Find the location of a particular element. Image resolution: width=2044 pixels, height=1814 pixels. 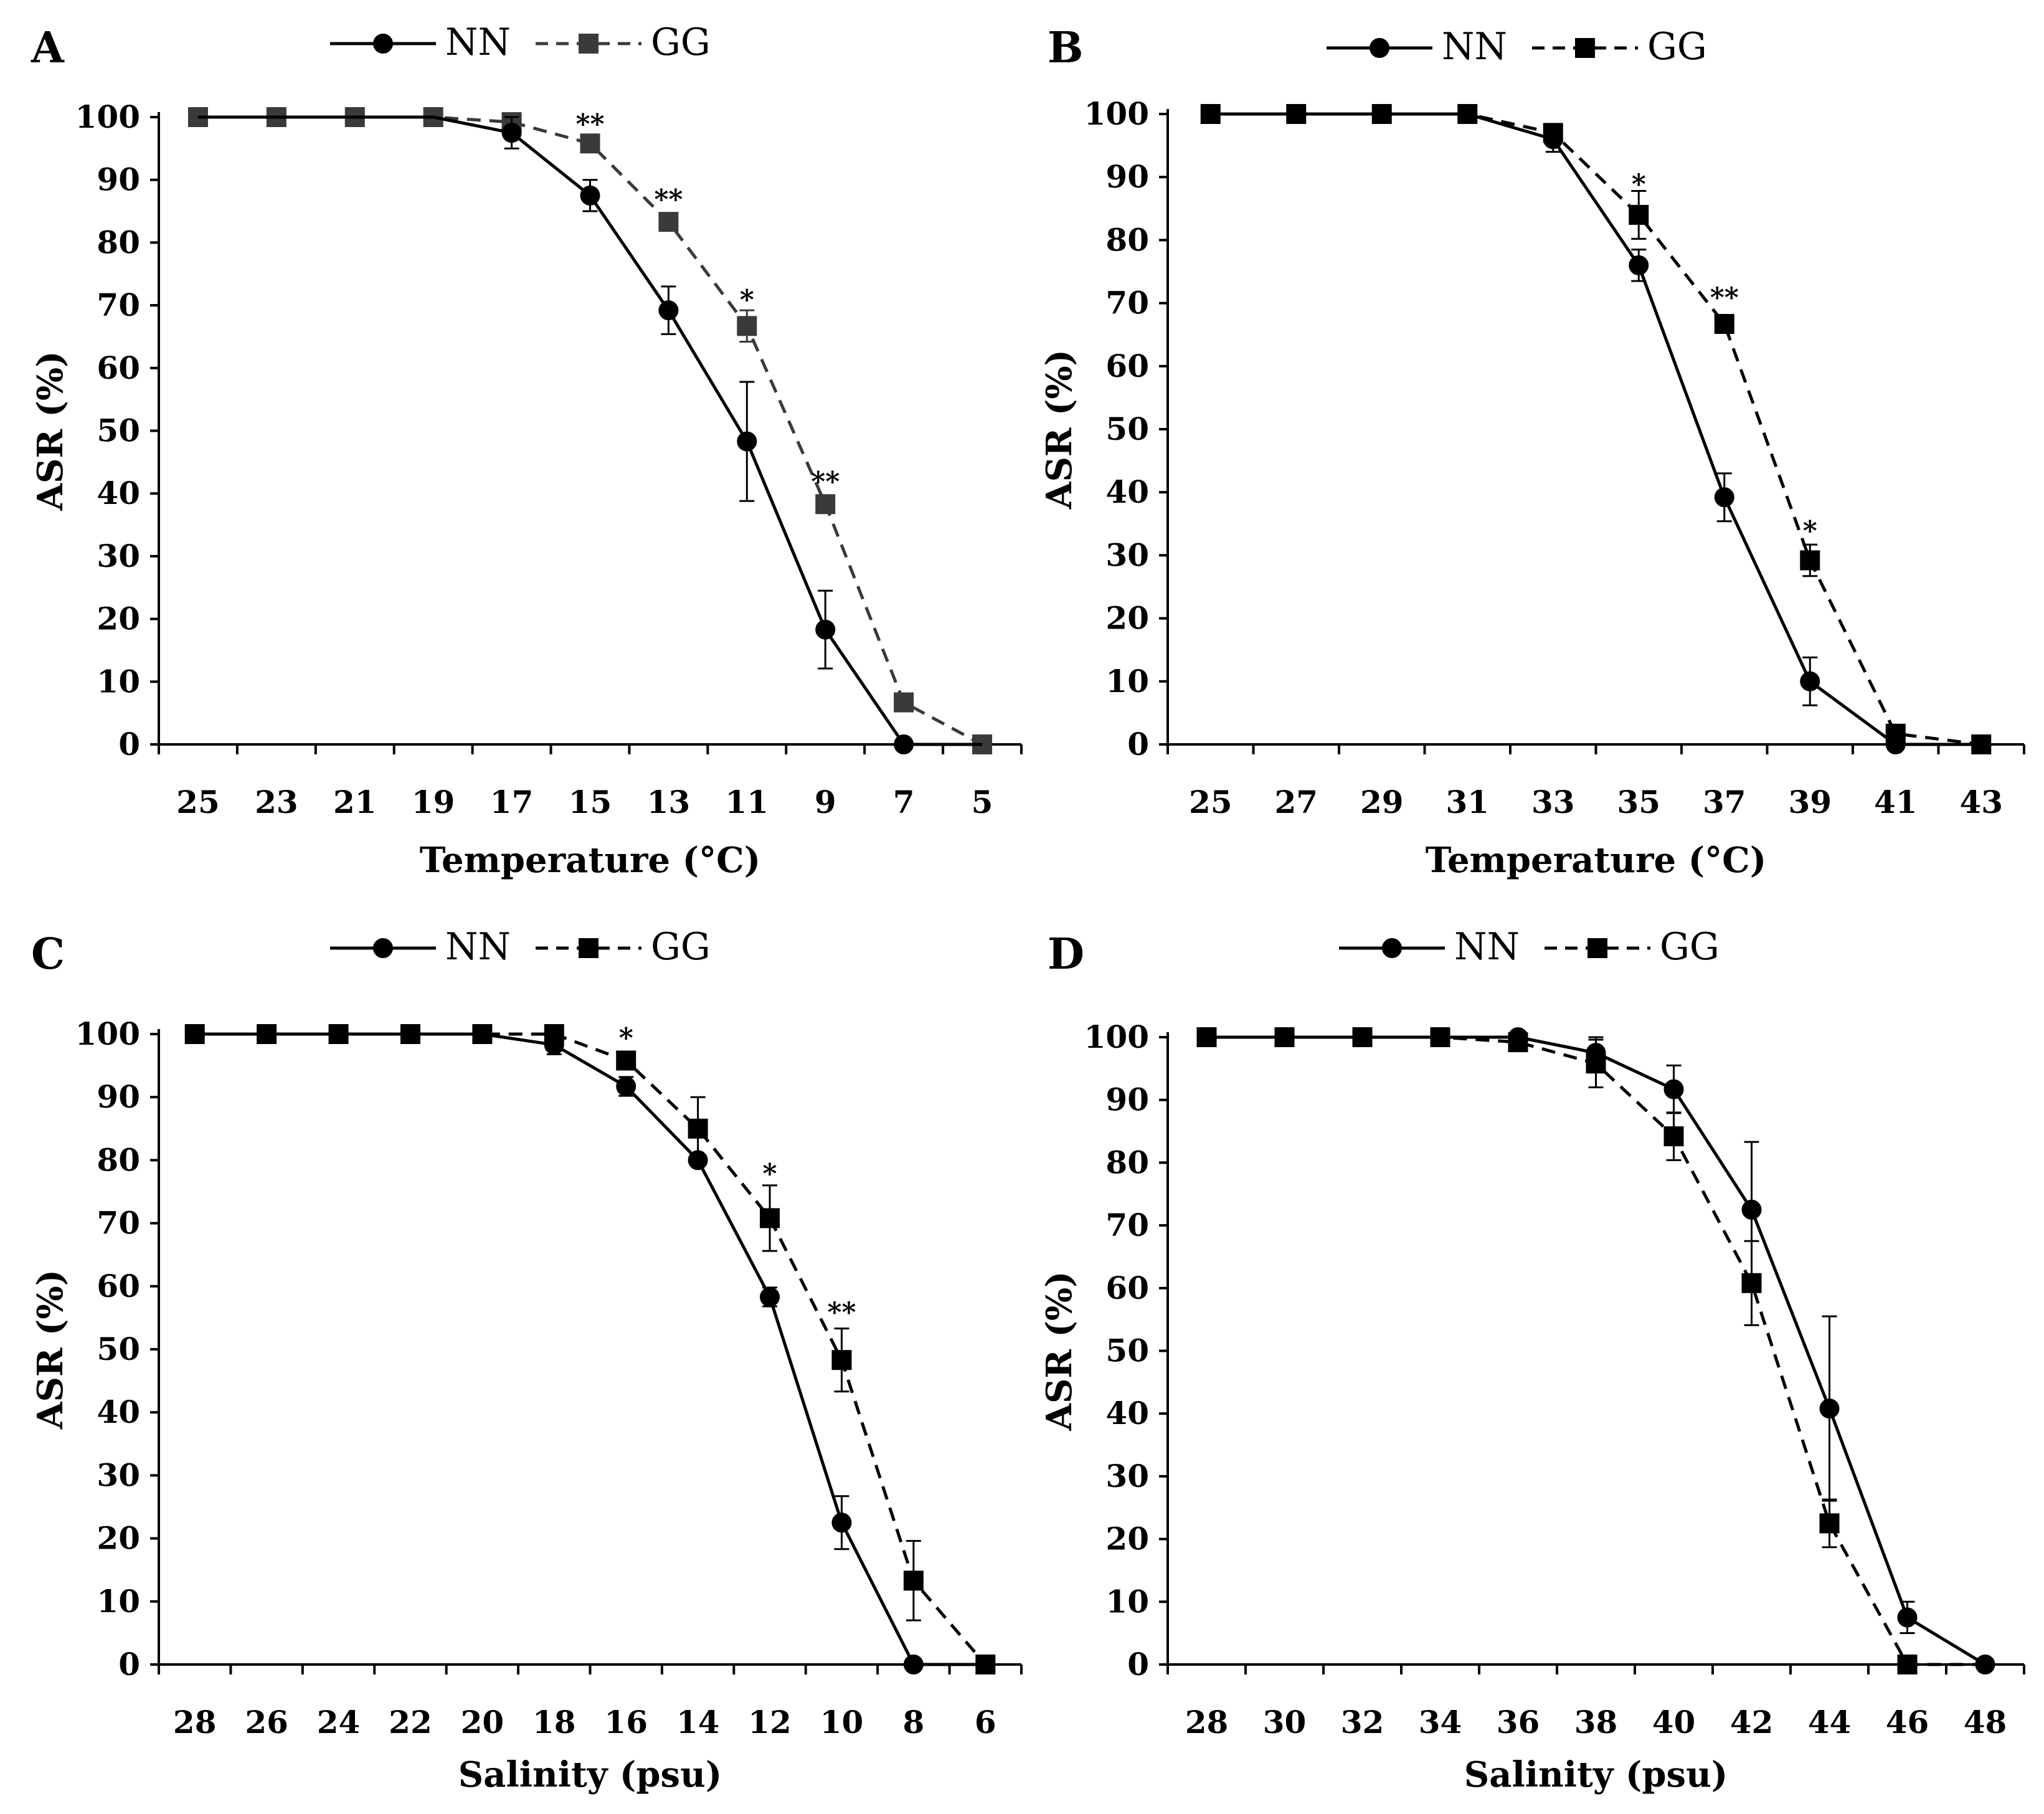

x-tick-label: 7 is located at coordinates (904, 802).